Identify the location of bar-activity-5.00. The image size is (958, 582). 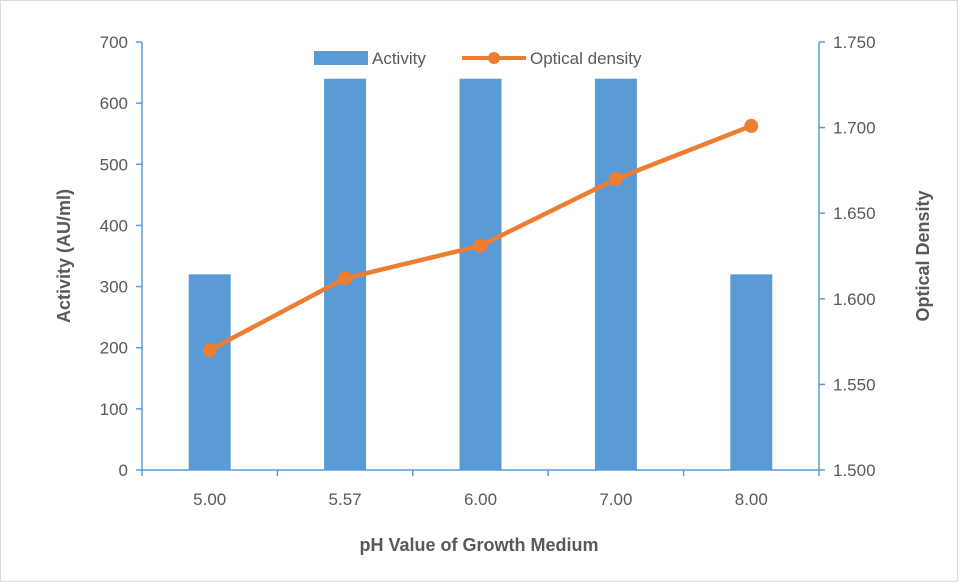
(209, 372).